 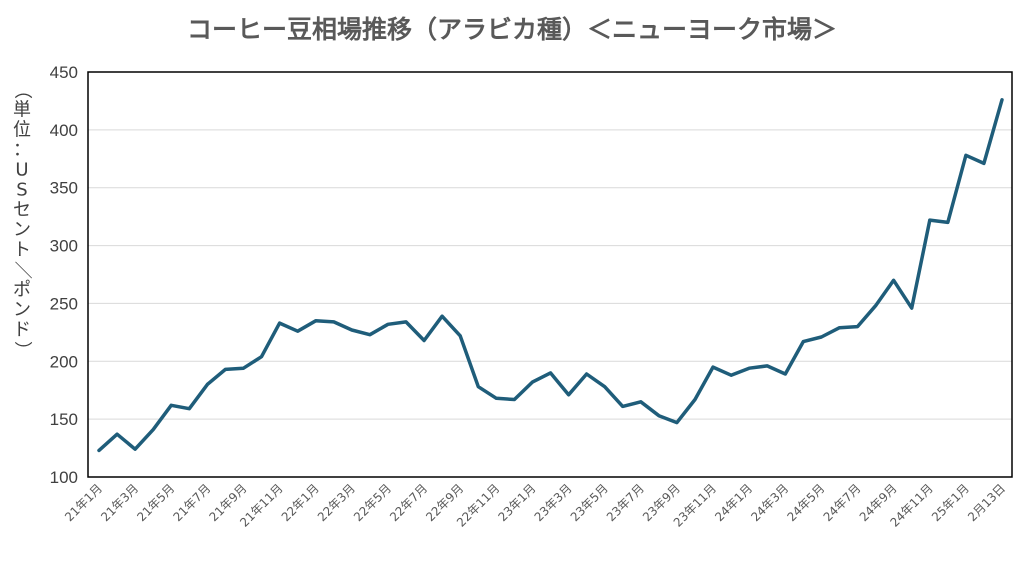 What do you see at coordinates (64, 275) in the screenshot?
I see `y-axis: 100 150 200 250 300 350 400 450` at bounding box center [64, 275].